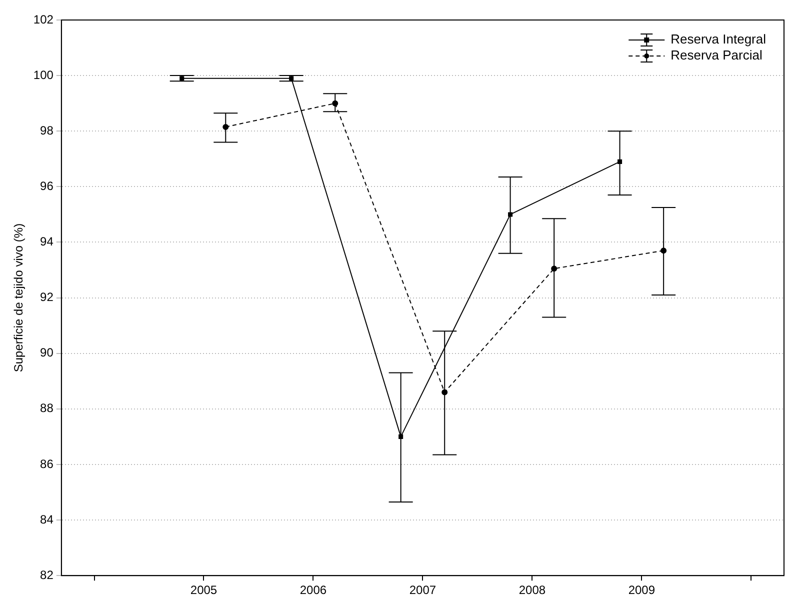  Describe the element at coordinates (422, 590) in the screenshot. I see `x-tick-label: 2007` at that location.